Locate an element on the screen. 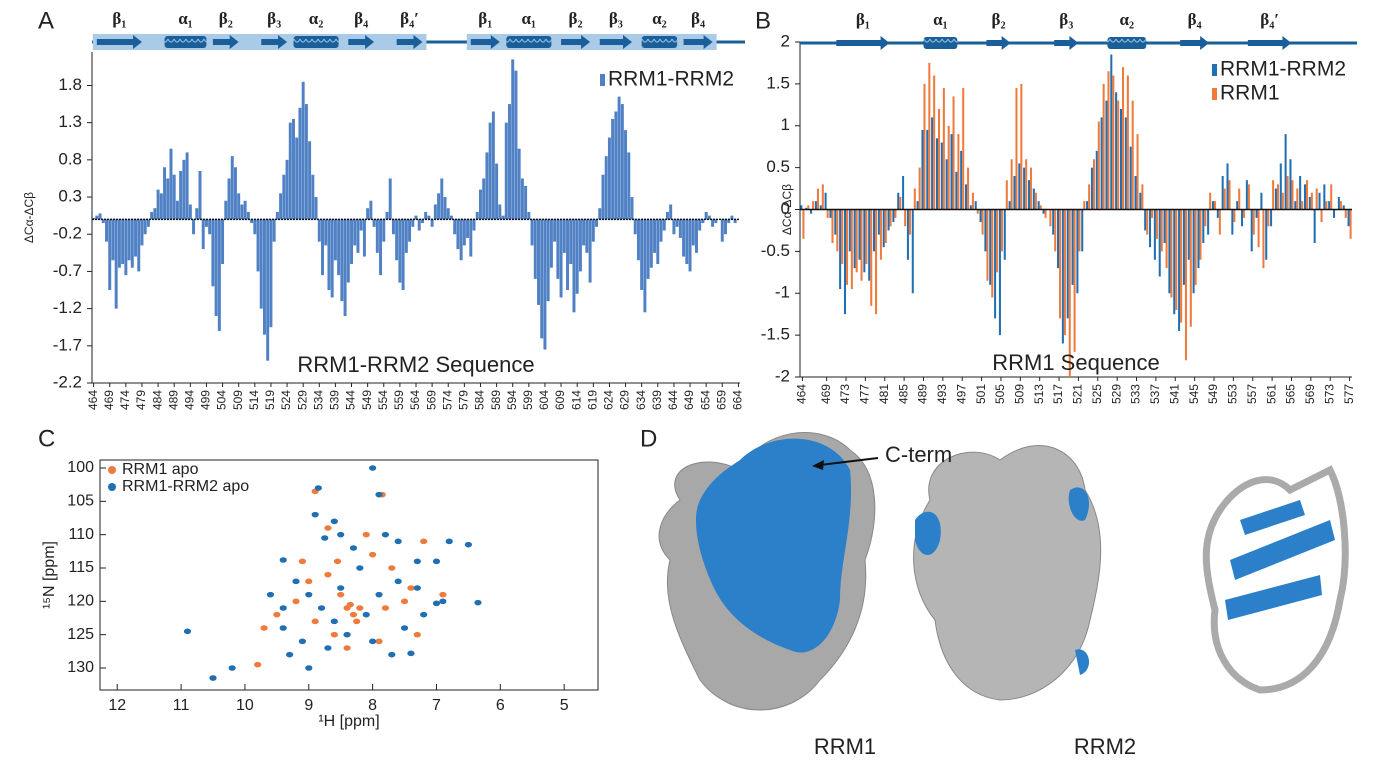 This screenshot has height=778, width=1392. x-tick-label: 8 is located at coordinates (372, 705).